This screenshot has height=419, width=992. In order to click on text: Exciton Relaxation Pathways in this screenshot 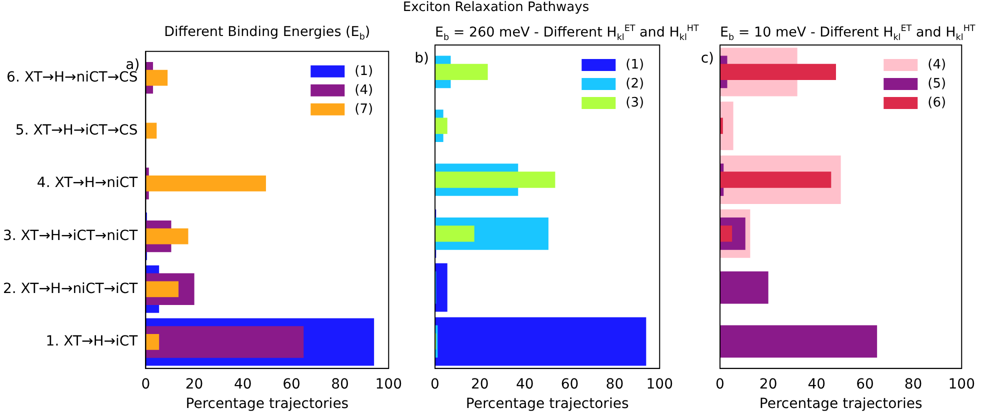, I will do `click(496, 7)`.